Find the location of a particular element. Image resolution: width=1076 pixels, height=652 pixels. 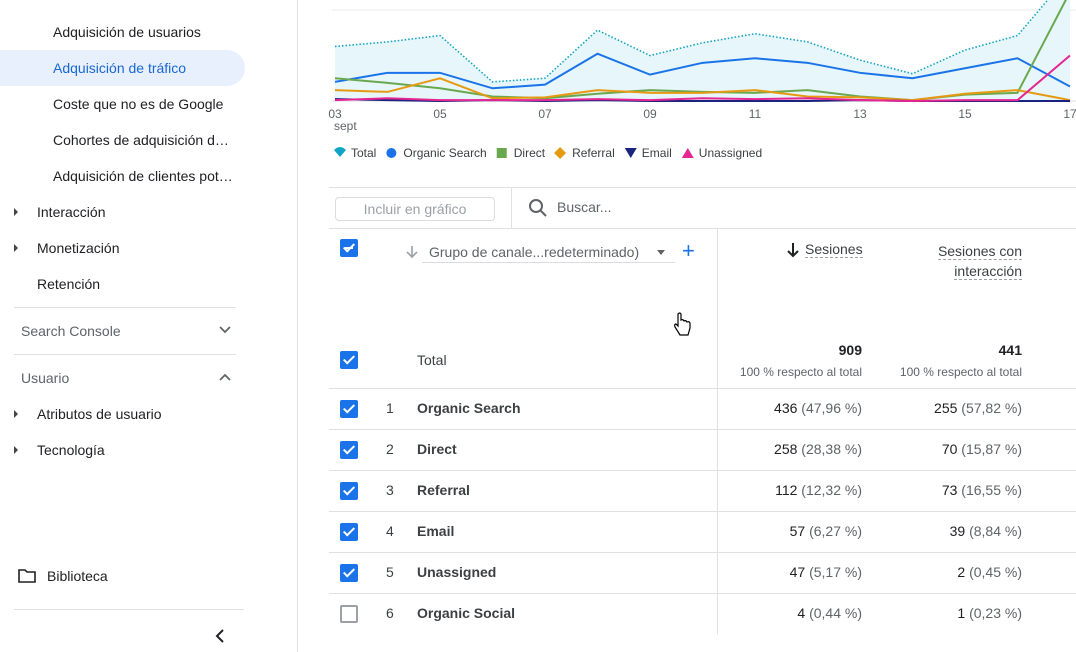

nav-item: Adquisición de tráfico is located at coordinates (120, 68).